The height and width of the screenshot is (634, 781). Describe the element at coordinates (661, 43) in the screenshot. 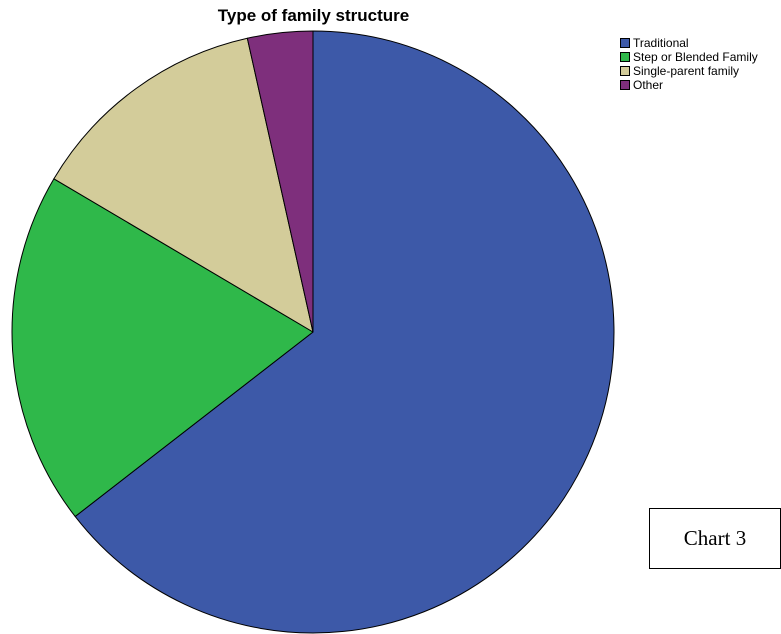

I see `legend-label-traditional: Traditional` at that location.